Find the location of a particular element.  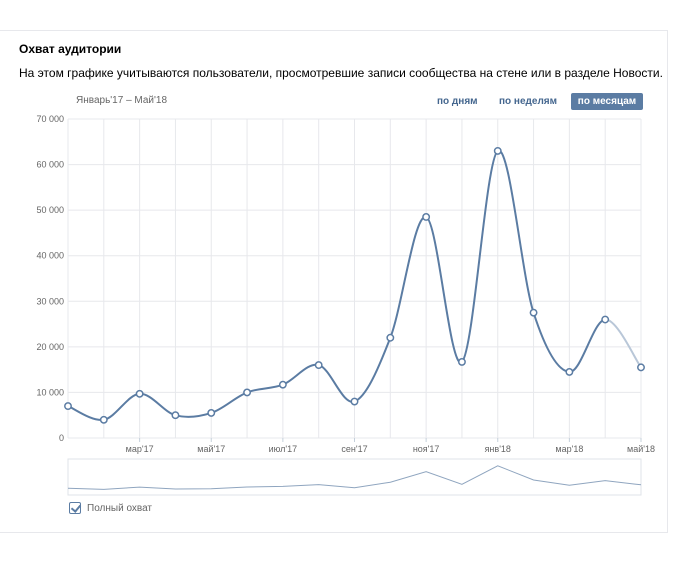

range-button-days: по дням is located at coordinates (457, 101).